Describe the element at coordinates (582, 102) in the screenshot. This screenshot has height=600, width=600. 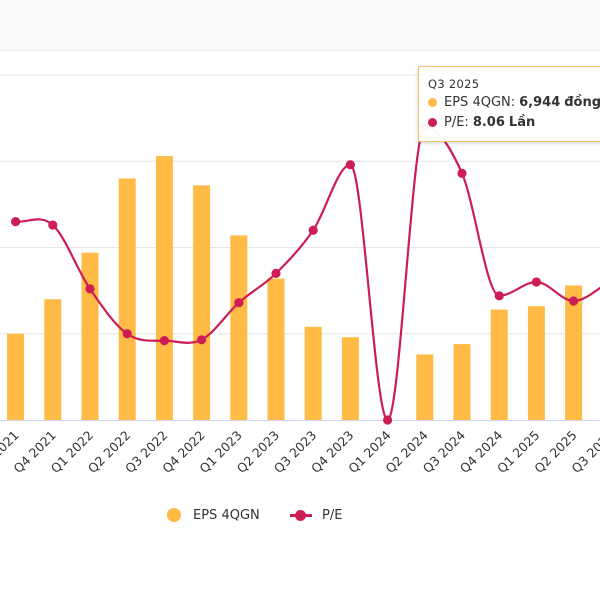
I see `tooltip-unit: đồng` at that location.